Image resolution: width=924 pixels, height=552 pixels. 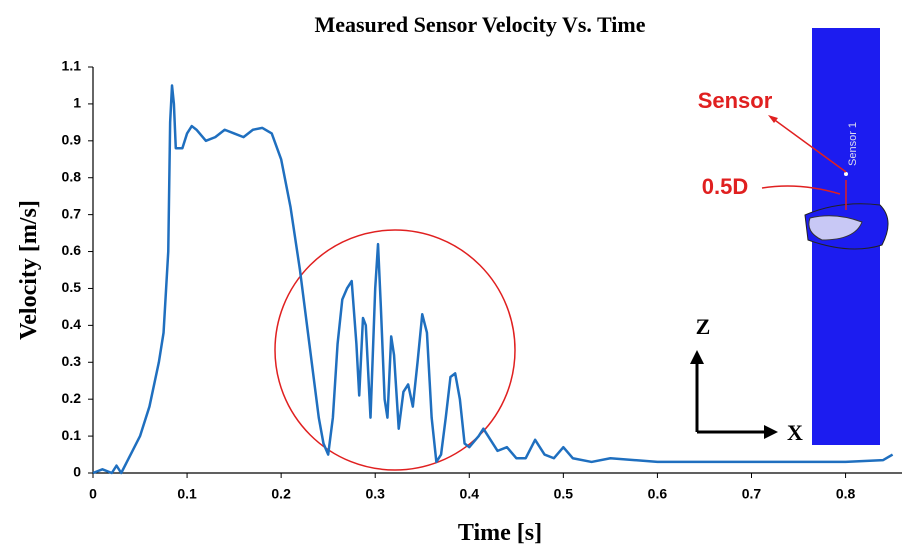 I want to click on y-tick-label: 1, so click(x=77, y=103).